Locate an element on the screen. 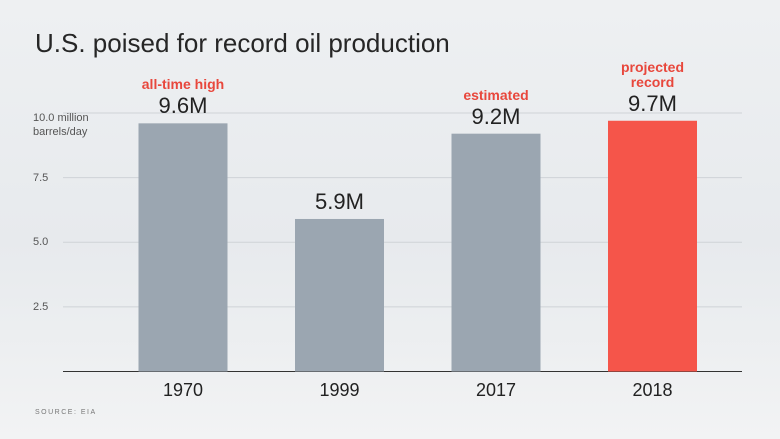  x-tick-label: 2018 is located at coordinates (652, 390).